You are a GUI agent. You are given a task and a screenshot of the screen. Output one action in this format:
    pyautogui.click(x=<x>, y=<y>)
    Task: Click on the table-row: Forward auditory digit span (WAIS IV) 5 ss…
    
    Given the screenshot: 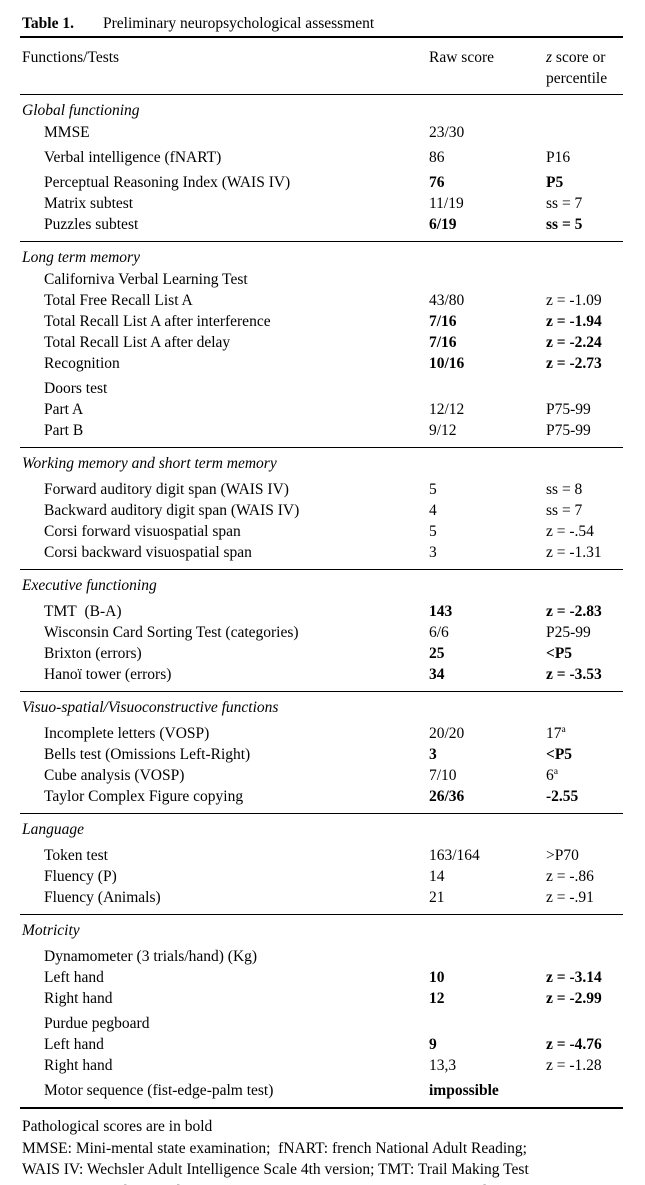 What is the action you would take?
    pyautogui.click(x=321, y=489)
    